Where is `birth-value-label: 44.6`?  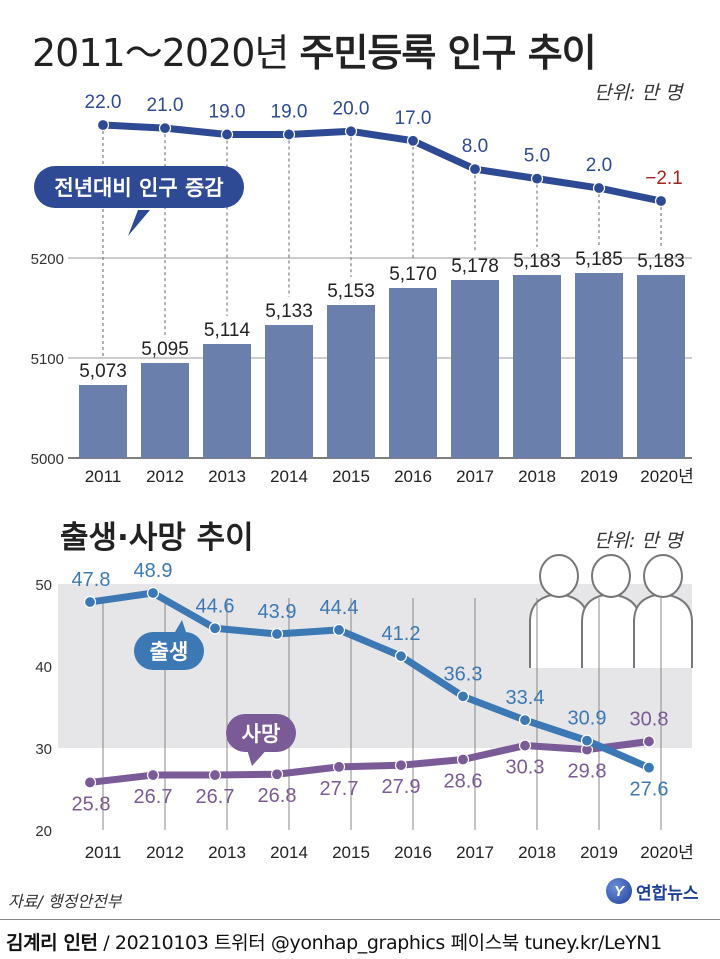 birth-value-label: 44.6 is located at coordinates (215, 606).